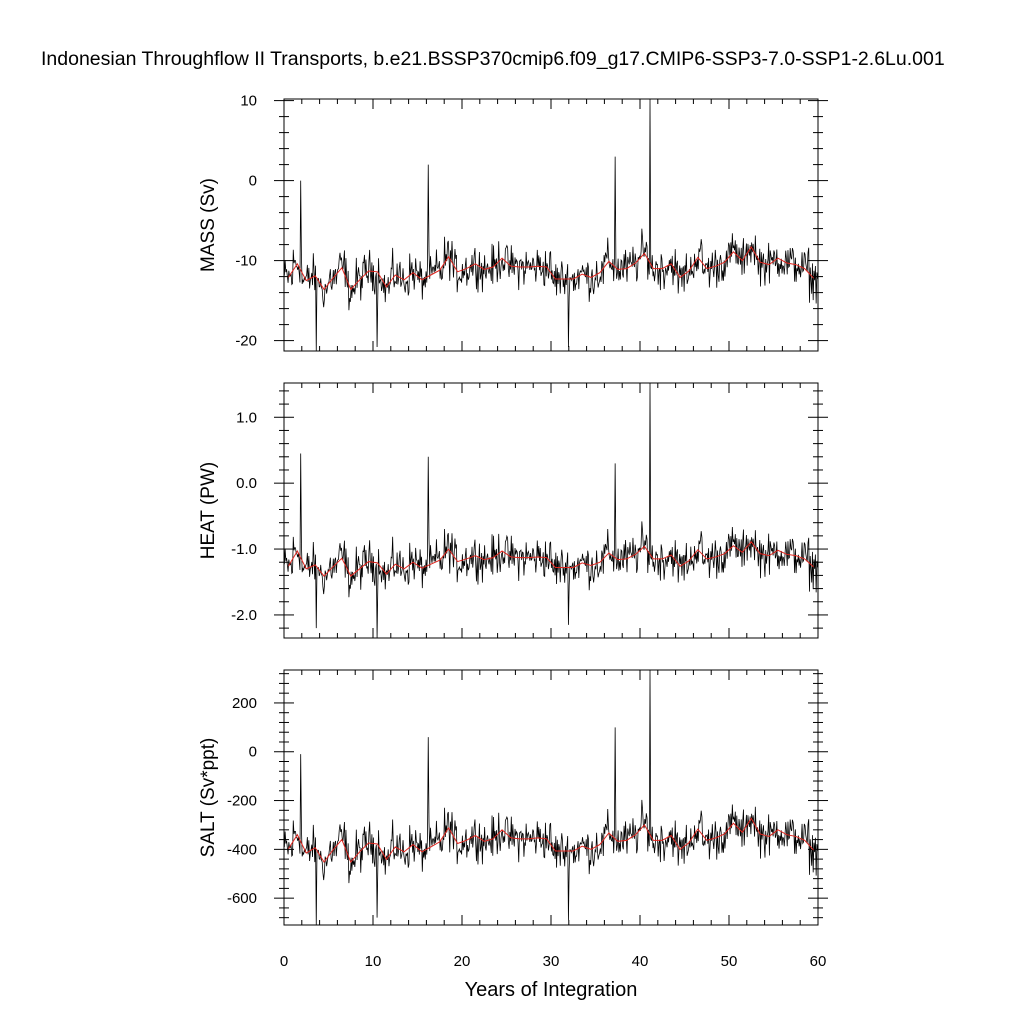  I want to click on x-tick-label: 50, so click(729, 961).